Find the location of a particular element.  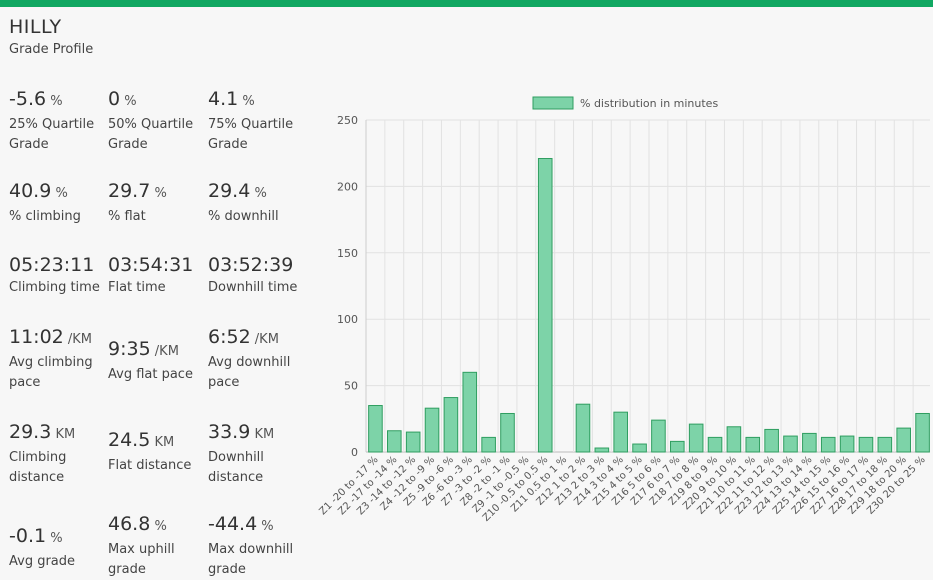

stat-number: 03:52:39 is located at coordinates (251, 265).